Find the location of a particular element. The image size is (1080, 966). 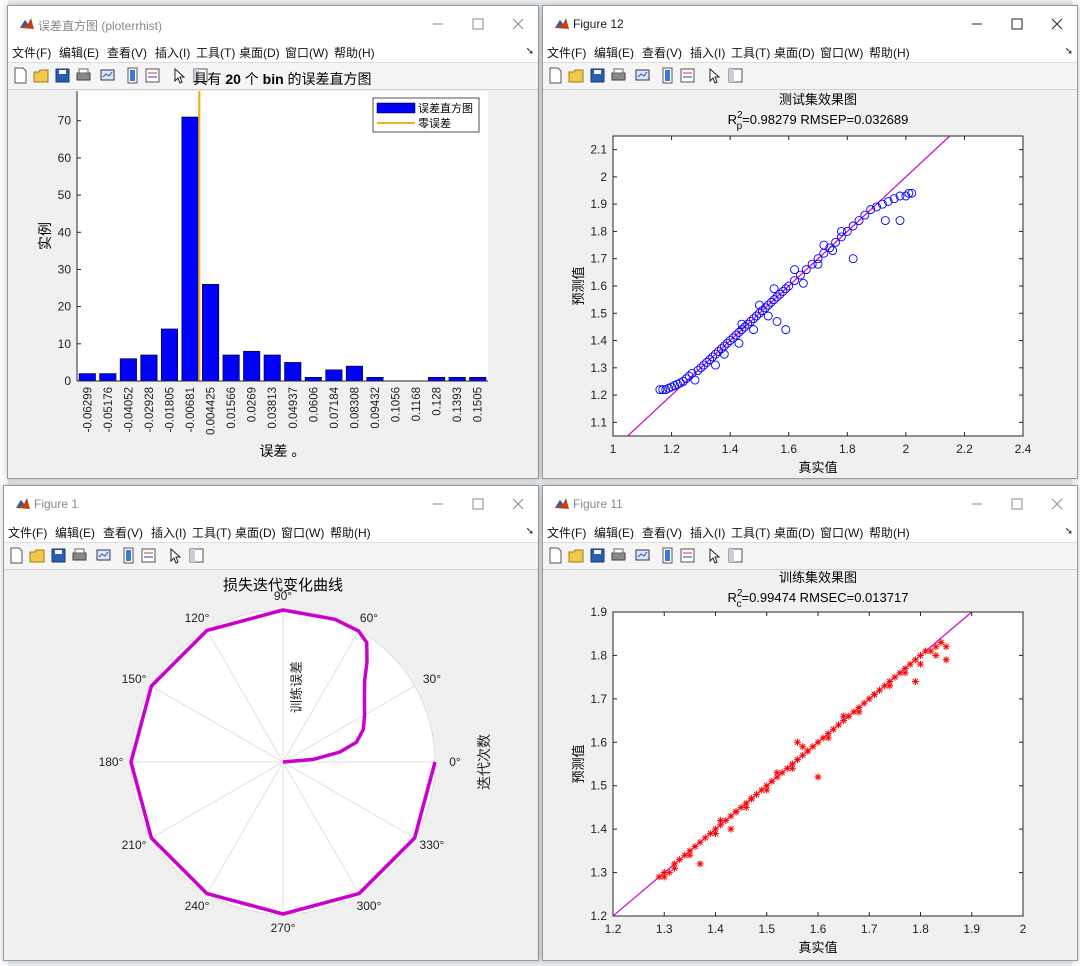

title-bar: Figure 1 is located at coordinates (271, 504).